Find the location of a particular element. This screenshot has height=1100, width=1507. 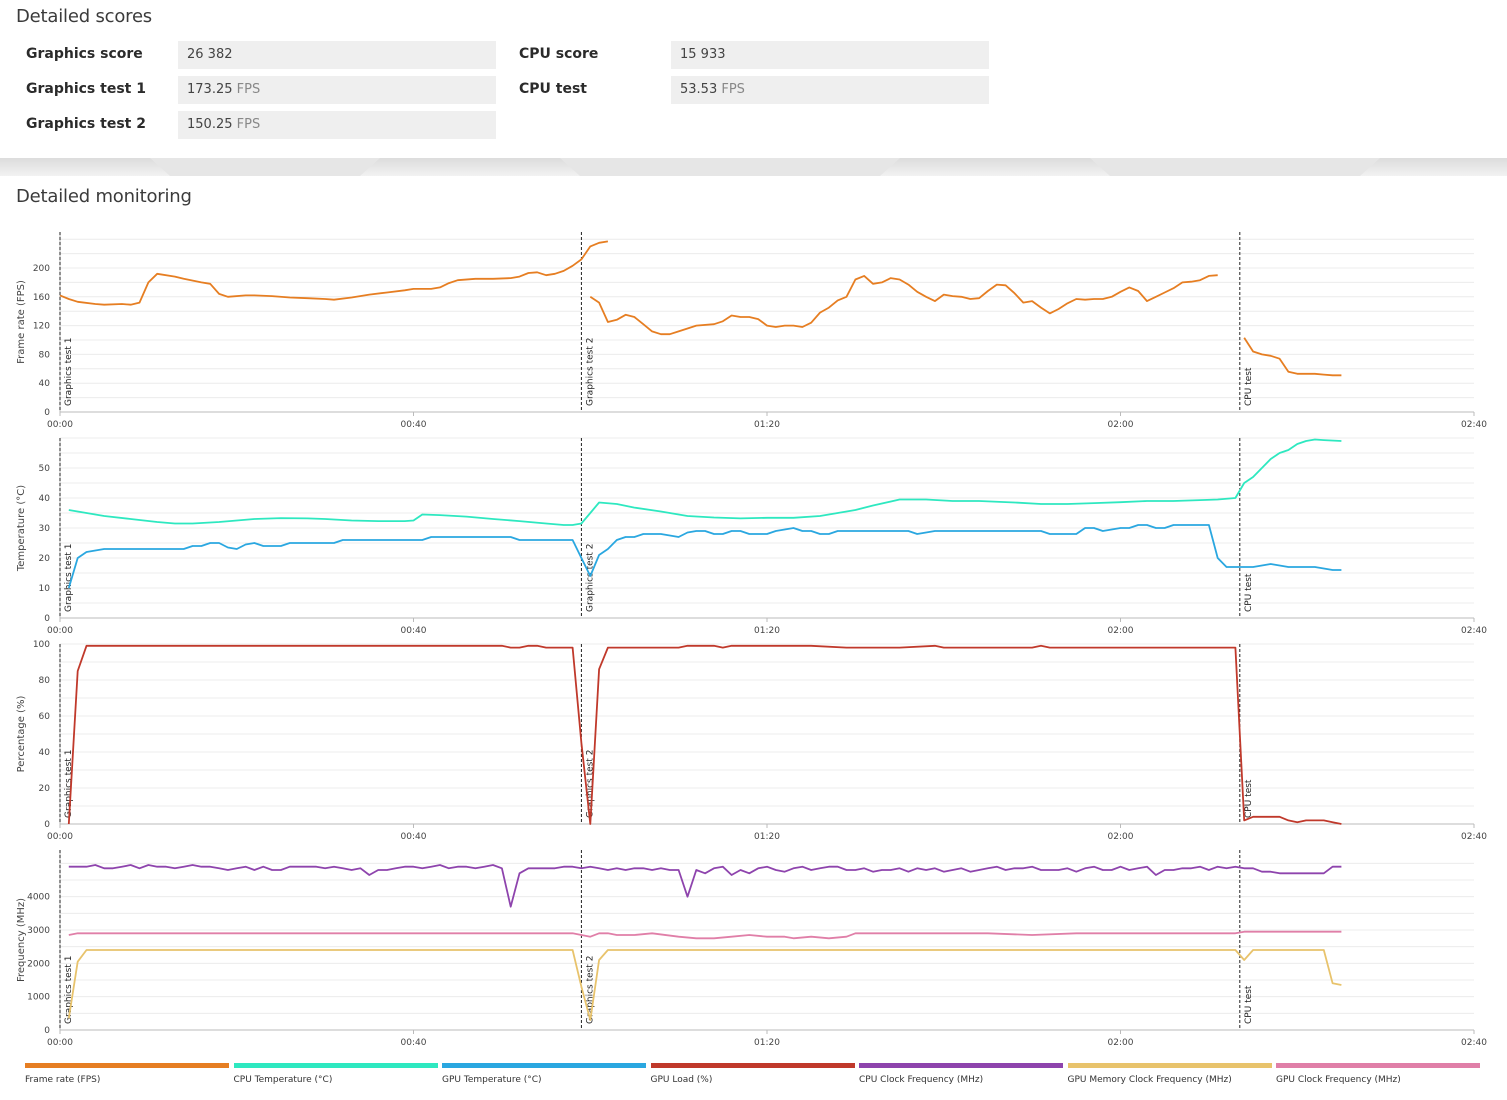

y-tick-label: 200 is located at coordinates (41, 269).